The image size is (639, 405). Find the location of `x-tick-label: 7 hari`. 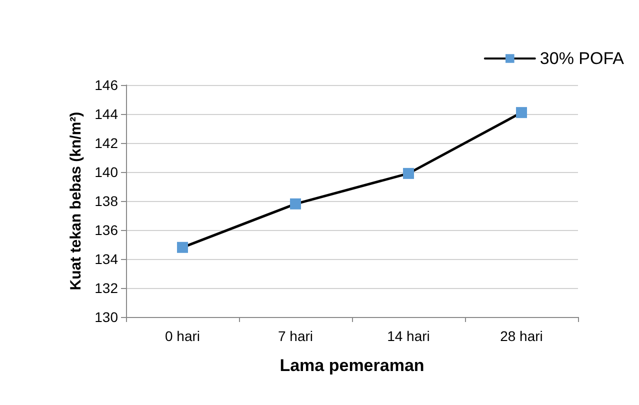

x-tick-label: 7 hari is located at coordinates (296, 336).